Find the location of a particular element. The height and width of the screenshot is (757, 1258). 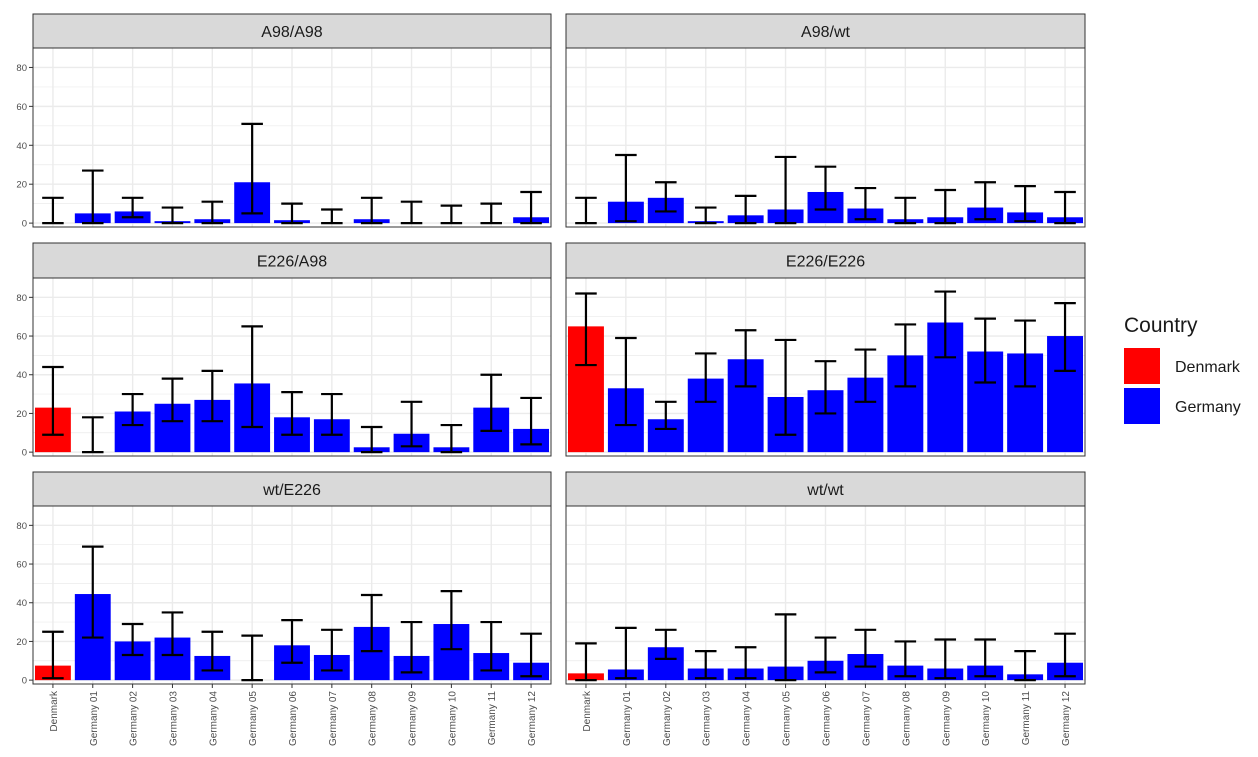

panel-a98-wt: A98/wt is located at coordinates (825, 120).